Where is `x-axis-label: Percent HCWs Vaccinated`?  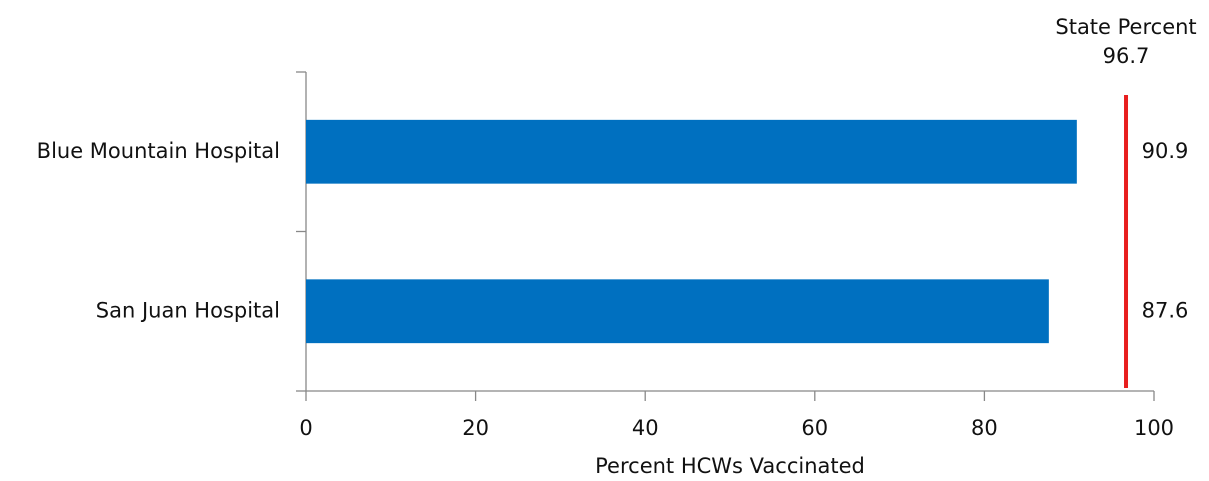 x-axis-label: Percent HCWs Vaccinated is located at coordinates (730, 466).